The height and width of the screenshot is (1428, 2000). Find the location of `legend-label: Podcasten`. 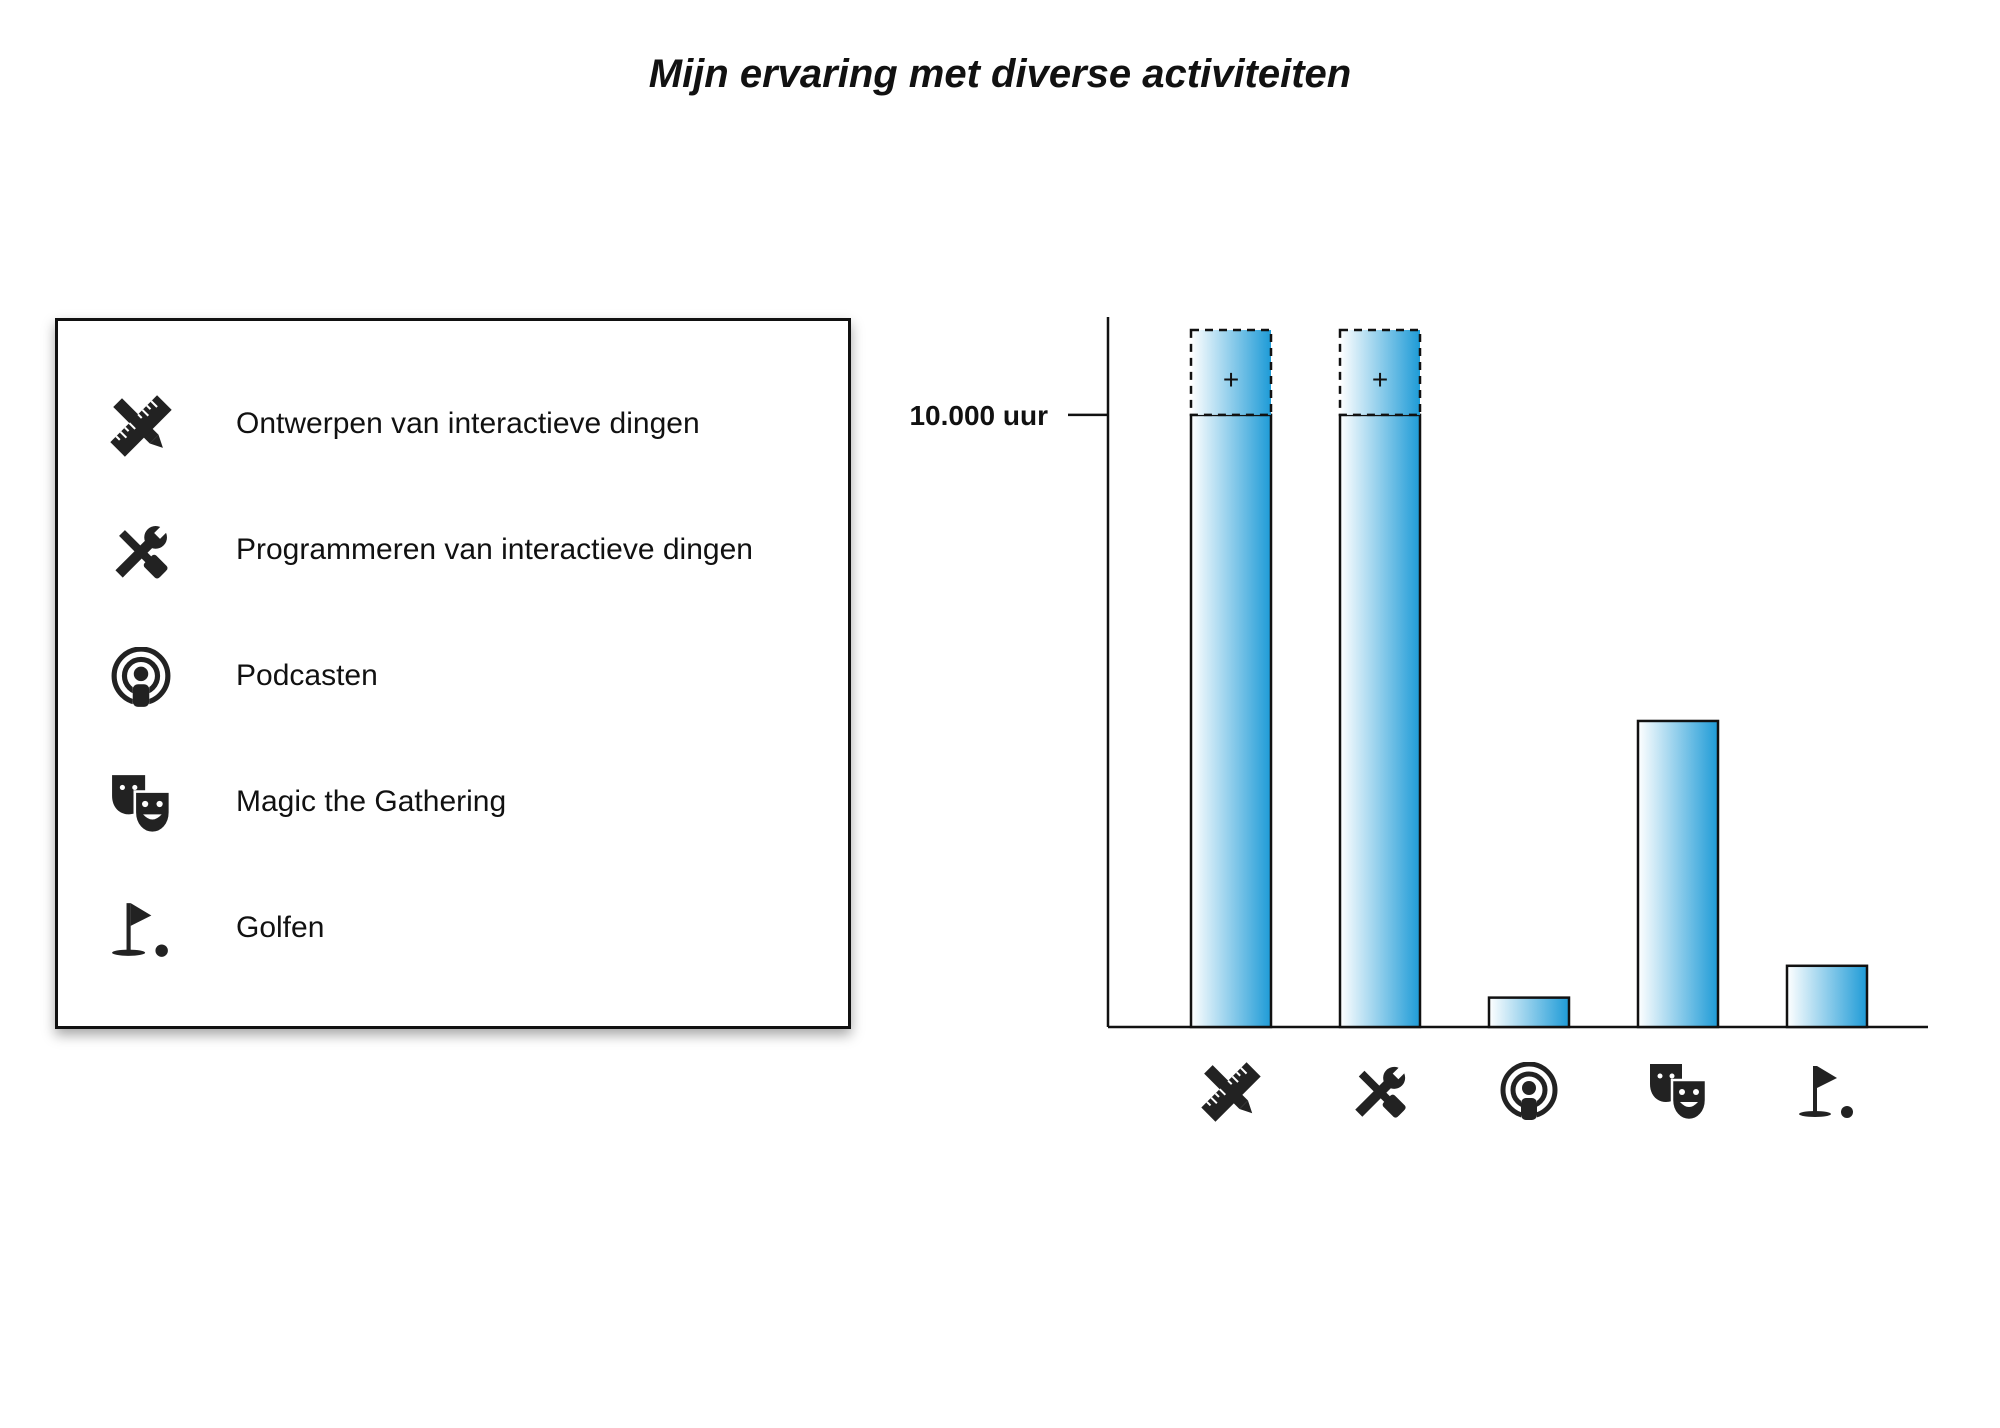

legend-label: Podcasten is located at coordinates (307, 675).